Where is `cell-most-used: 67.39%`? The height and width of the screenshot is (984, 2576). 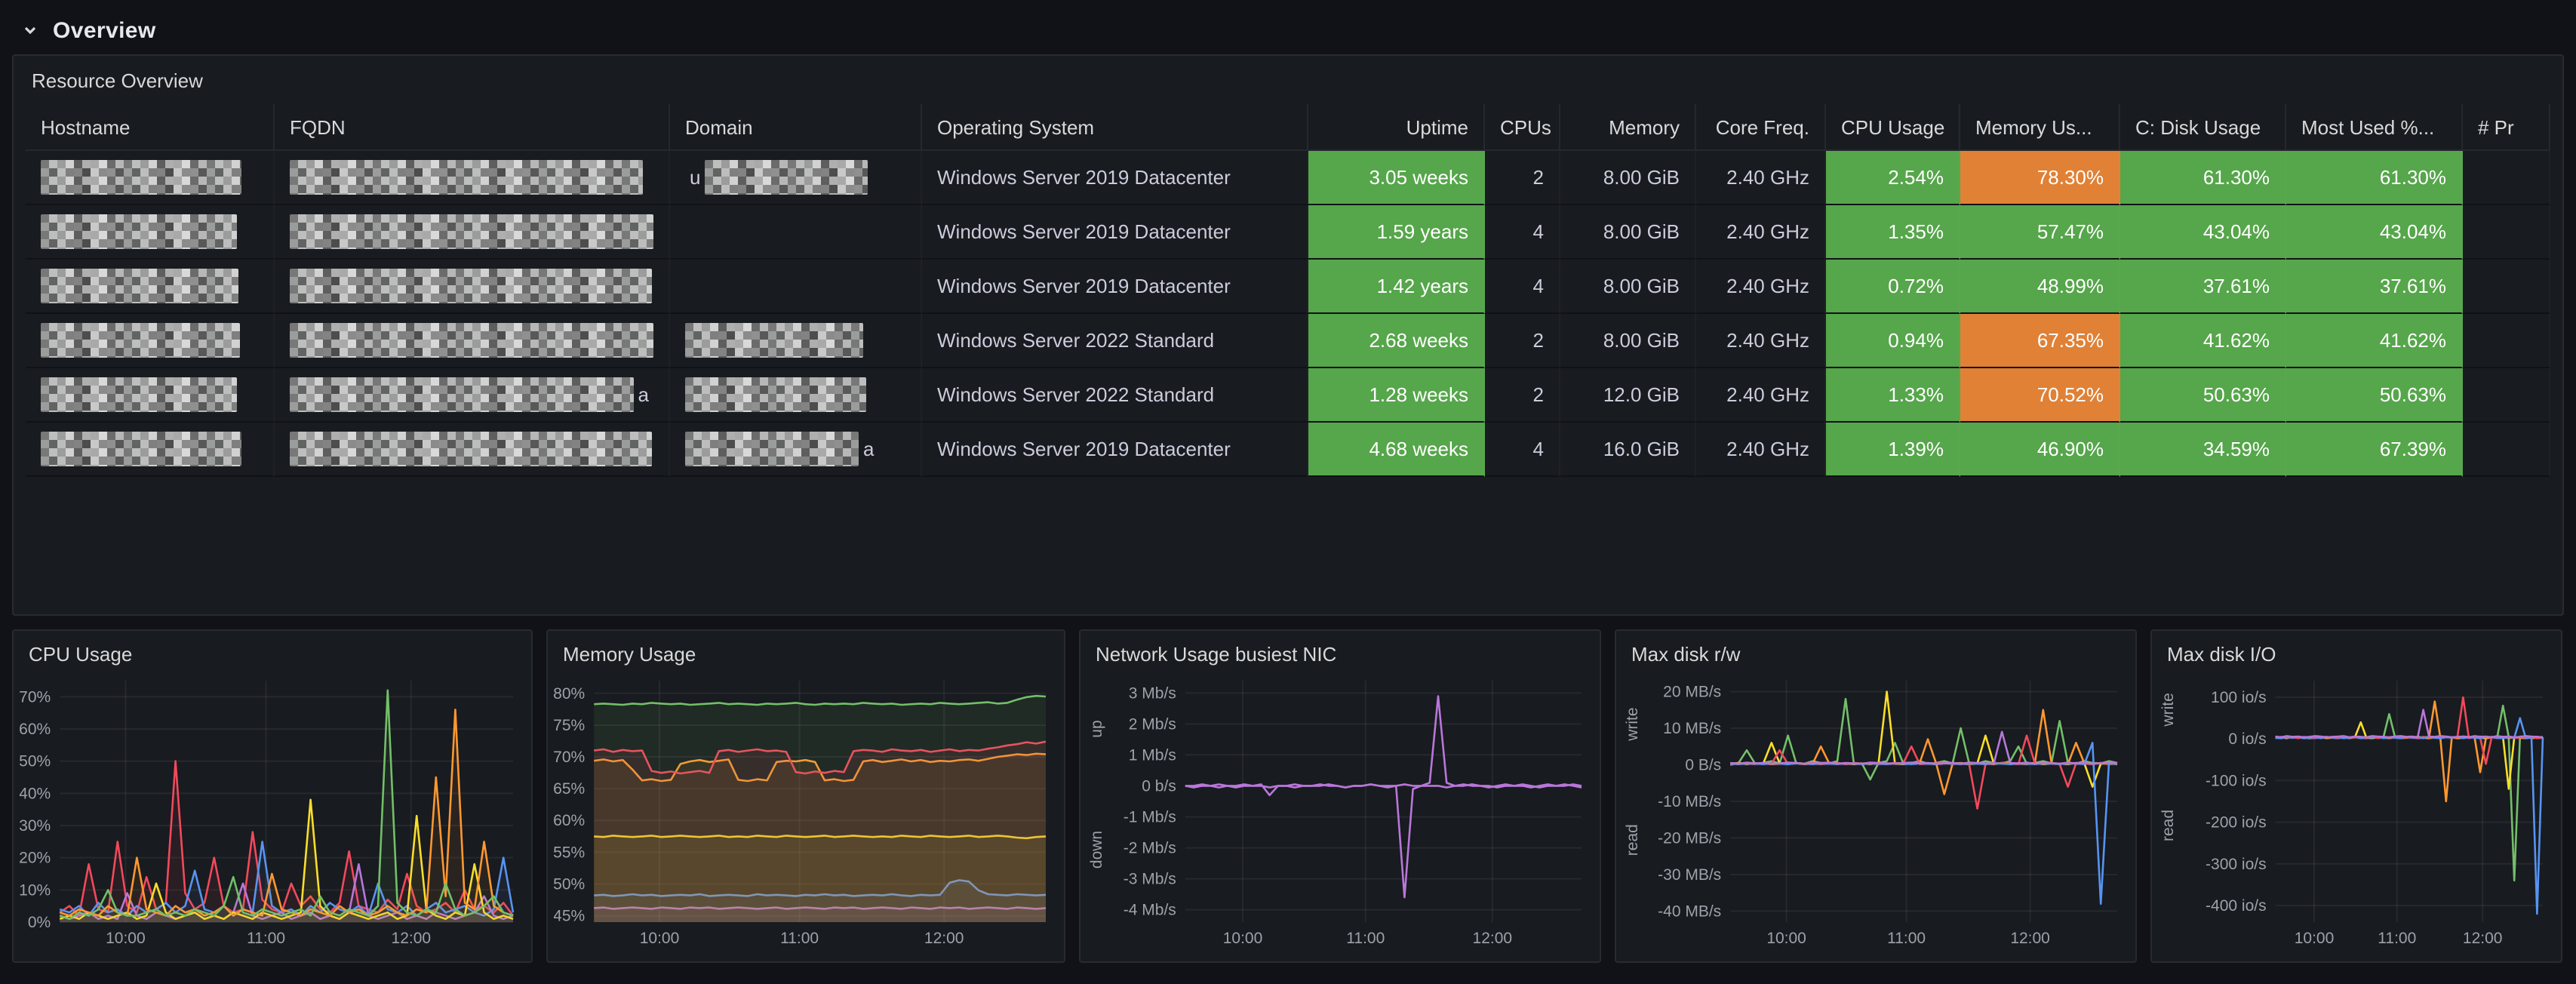 cell-most-used: 67.39% is located at coordinates (2374, 450).